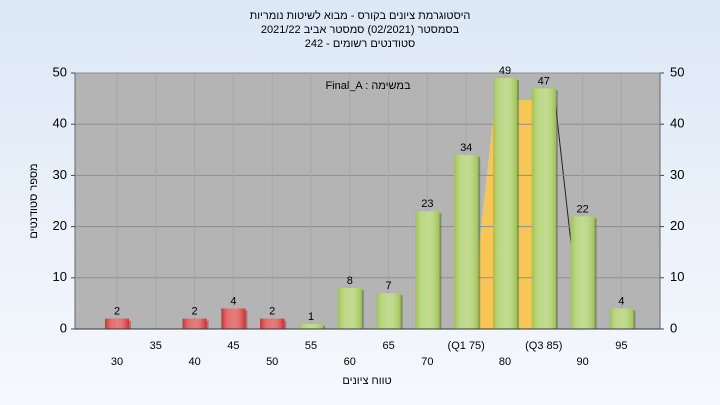 The image size is (720, 405). What do you see at coordinates (677, 276) in the screenshot?
I see `y2-tick-label: 10` at bounding box center [677, 276].